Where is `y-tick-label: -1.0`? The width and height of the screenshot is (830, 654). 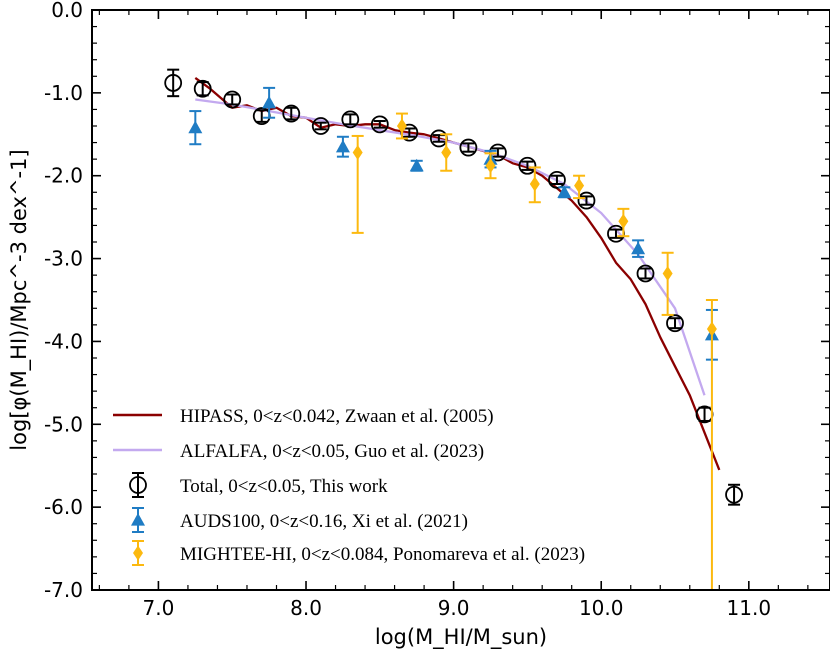 y-tick-label: -1.0 is located at coordinates (63, 93).